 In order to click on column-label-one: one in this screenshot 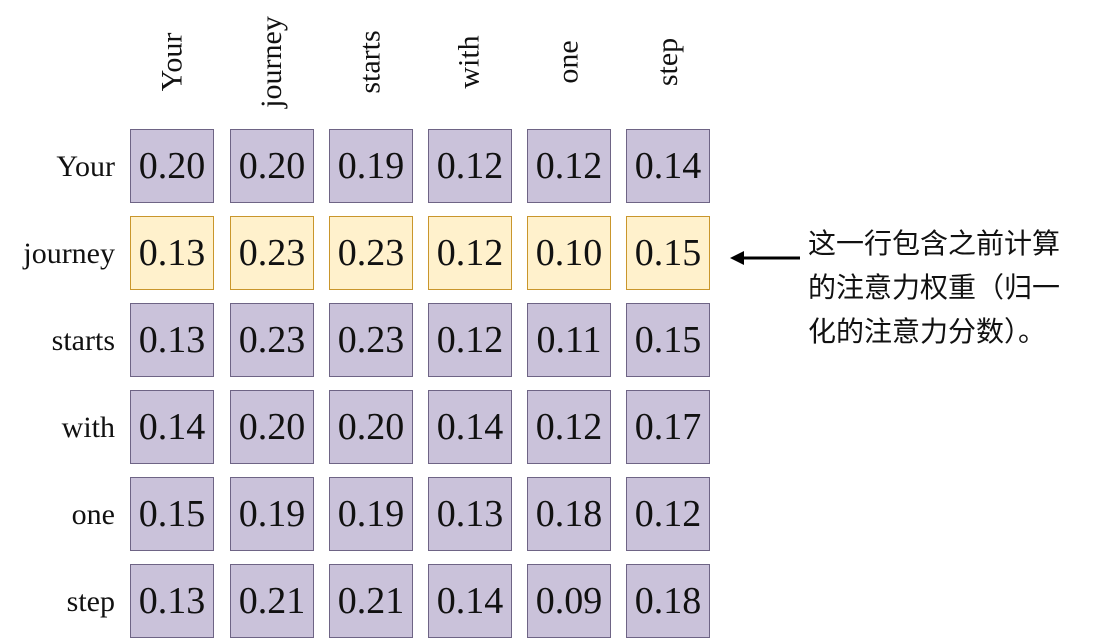, I will do `click(569, 62)`.